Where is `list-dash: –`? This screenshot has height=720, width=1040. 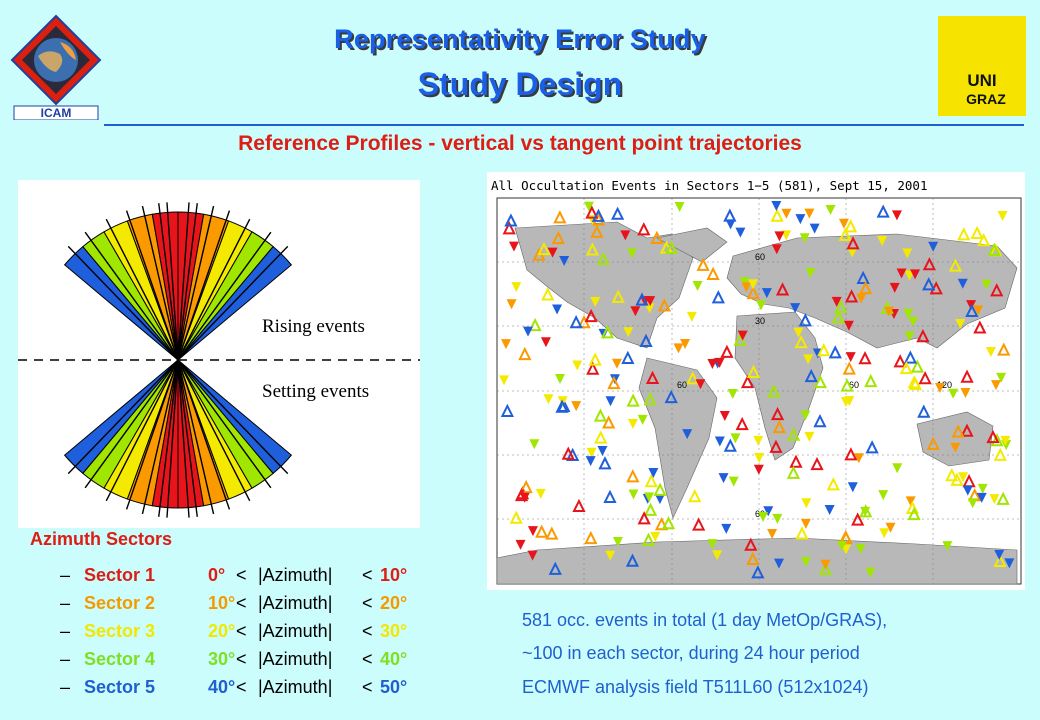
list-dash: – is located at coordinates (65, 659).